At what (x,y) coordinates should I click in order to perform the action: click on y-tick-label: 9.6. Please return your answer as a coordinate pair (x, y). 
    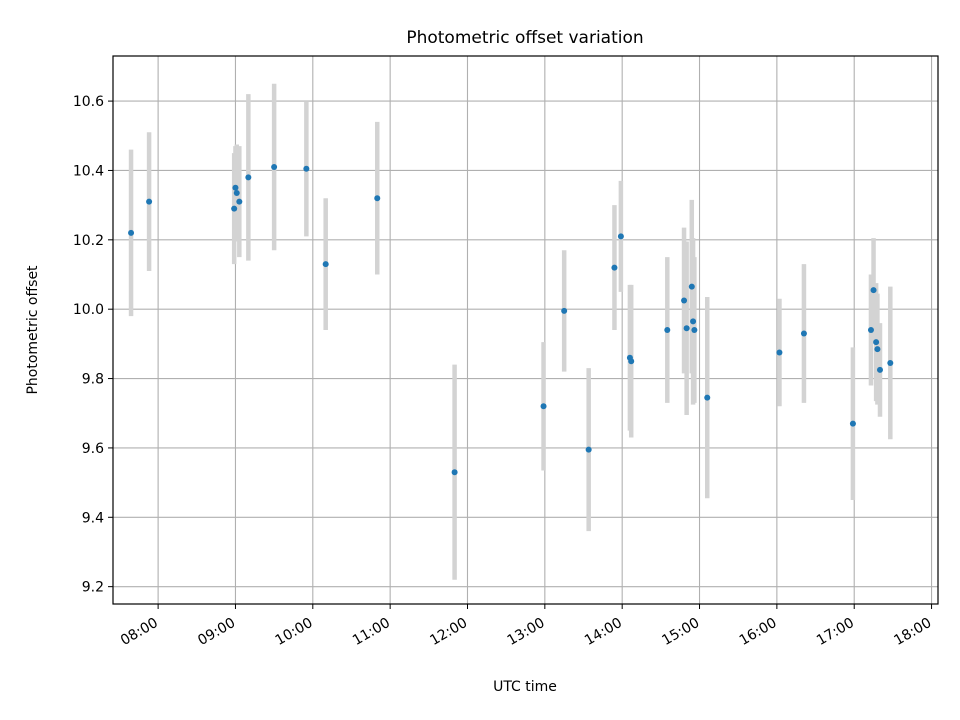
    Looking at the image, I should click on (93, 449).